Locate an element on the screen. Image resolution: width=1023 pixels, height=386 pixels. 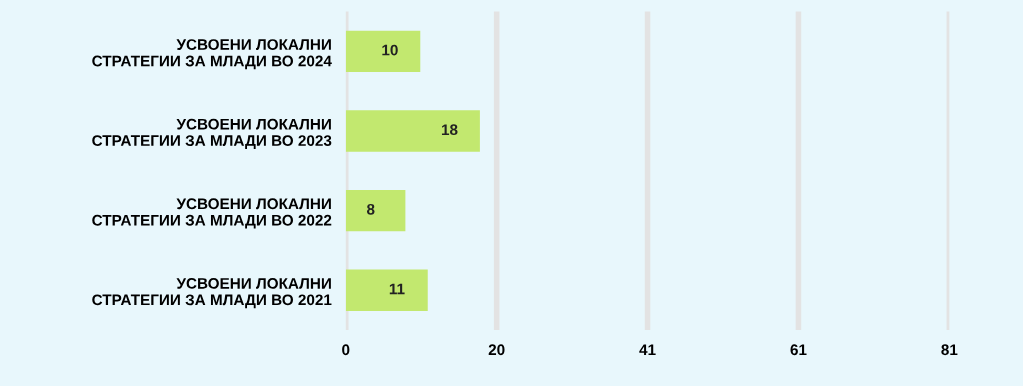
data-label: 8 is located at coordinates (370, 209).